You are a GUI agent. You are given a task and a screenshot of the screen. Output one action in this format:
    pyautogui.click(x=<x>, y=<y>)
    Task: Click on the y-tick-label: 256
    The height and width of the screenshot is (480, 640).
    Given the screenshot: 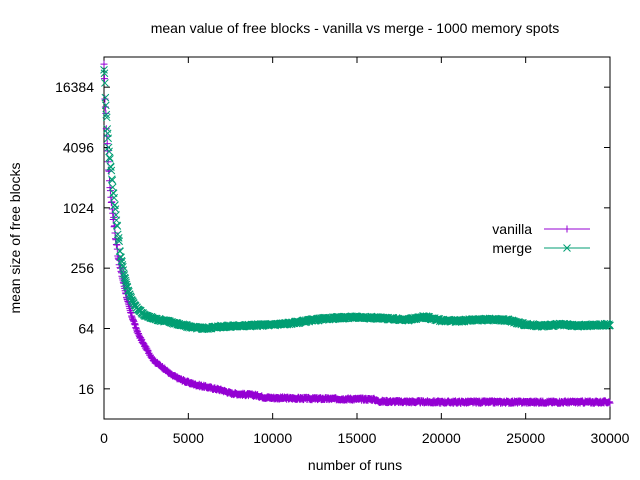 What is the action you would take?
    pyautogui.click(x=83, y=268)
    